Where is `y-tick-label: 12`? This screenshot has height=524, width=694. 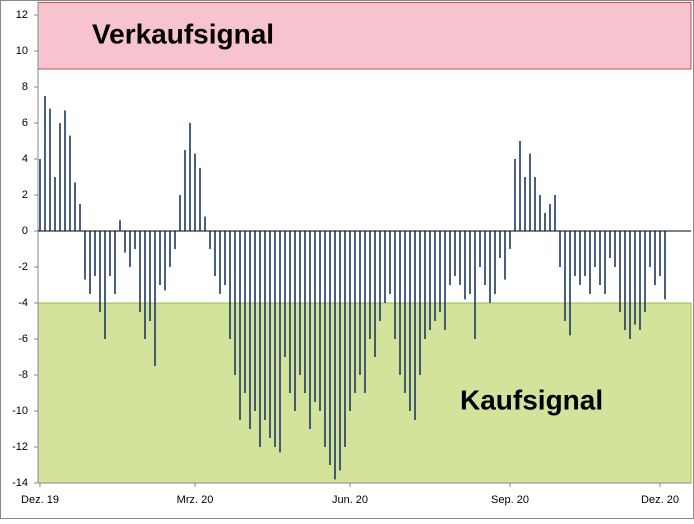 y-tick-label: 12 is located at coordinates (22, 15).